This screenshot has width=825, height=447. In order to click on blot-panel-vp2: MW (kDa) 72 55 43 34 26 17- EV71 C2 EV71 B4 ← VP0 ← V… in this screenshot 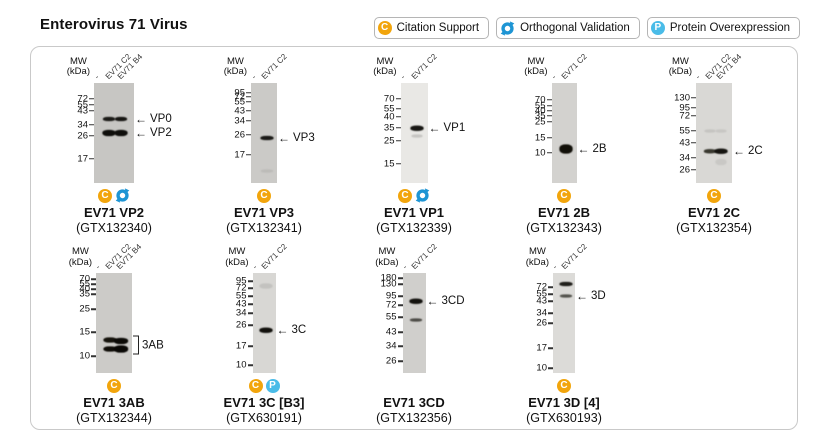, I will do `click(114, 141)`.